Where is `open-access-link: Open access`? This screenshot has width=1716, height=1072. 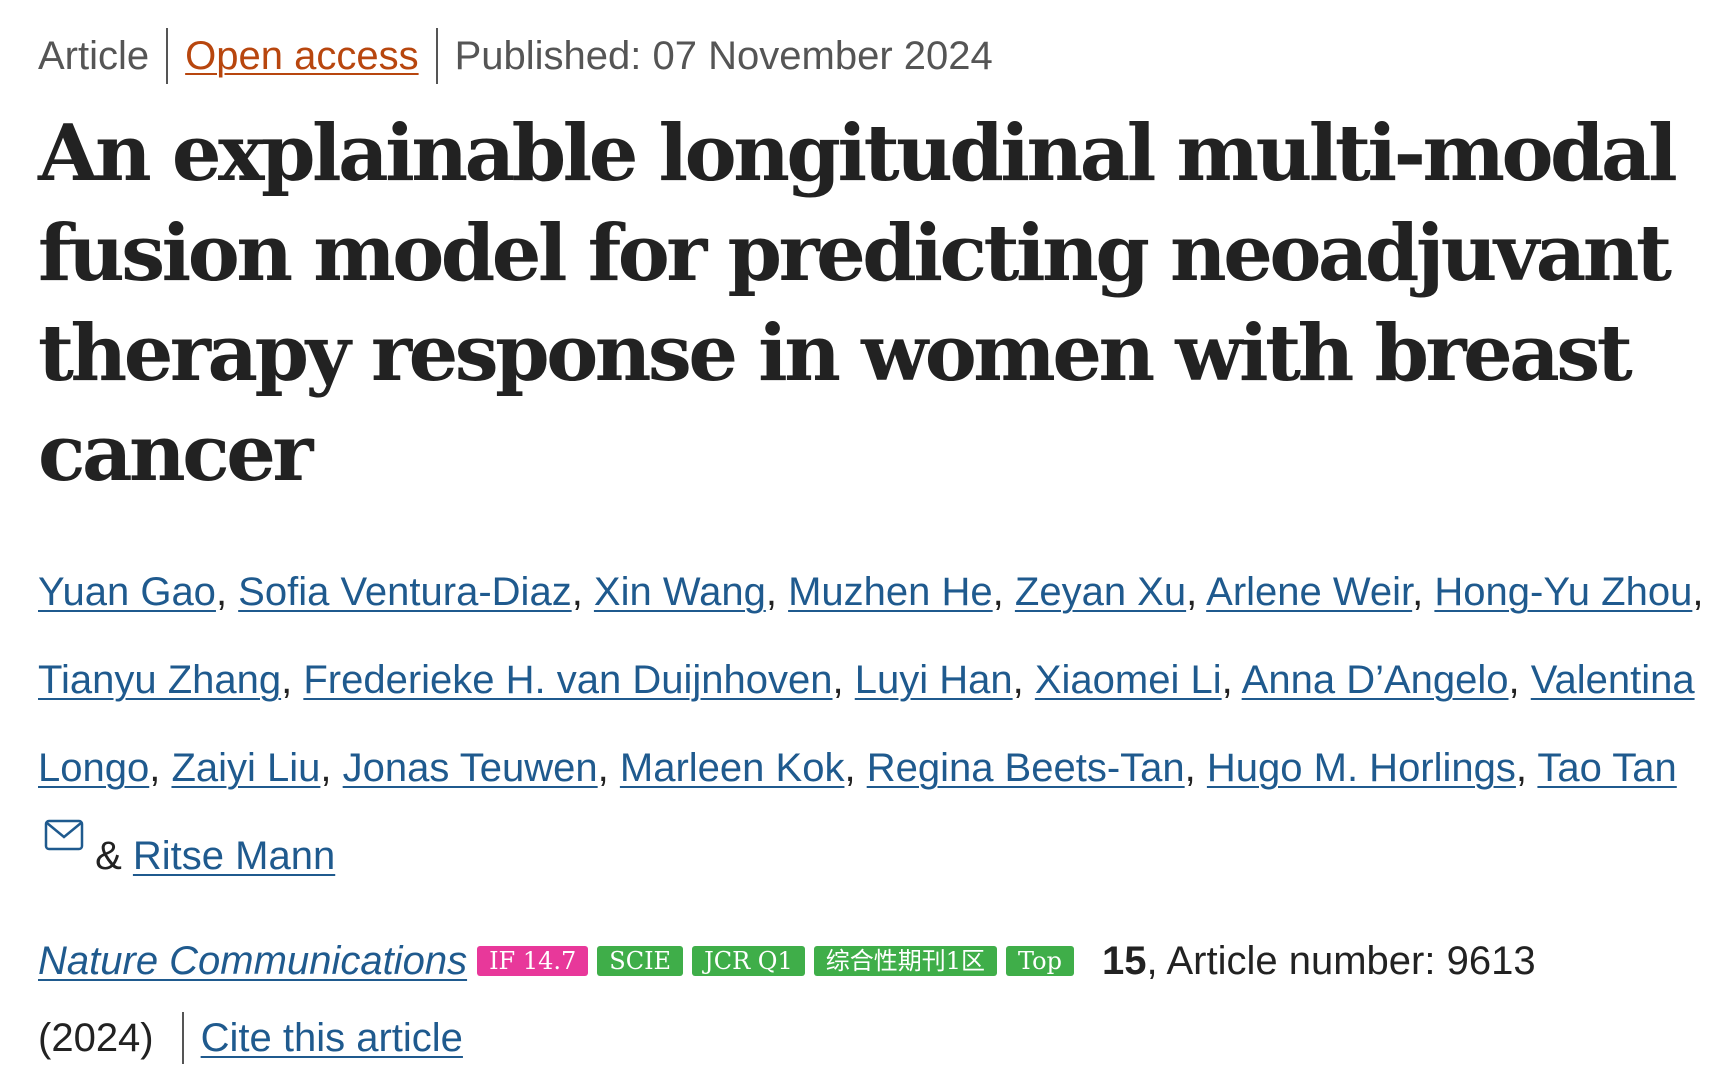
open-access-link: Open access is located at coordinates (302, 55).